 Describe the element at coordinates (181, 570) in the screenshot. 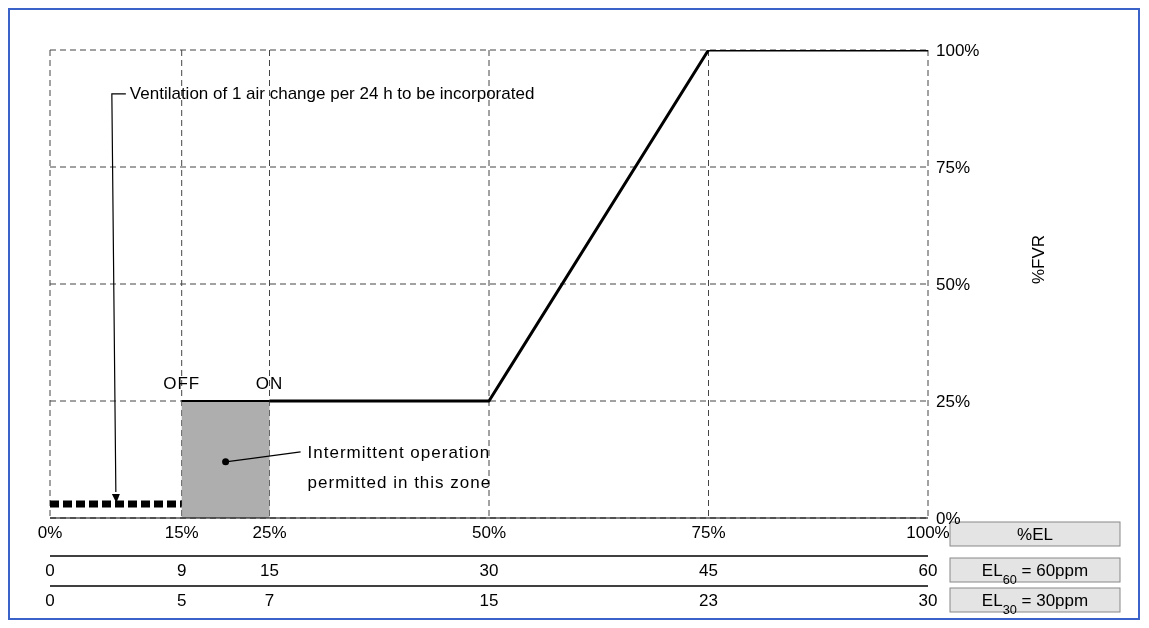

I see `x2-tick-label: 9` at that location.